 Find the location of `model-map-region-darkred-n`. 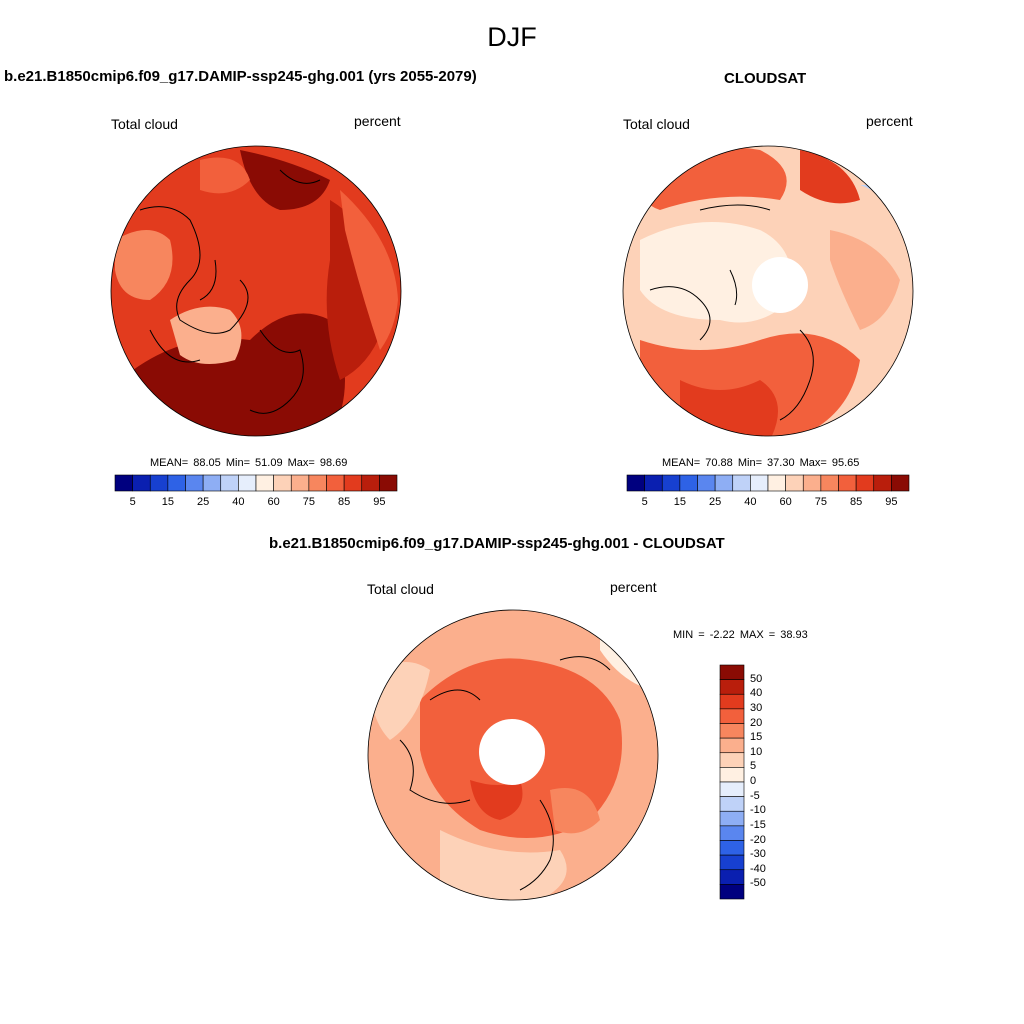

model-map-region-darkred-n is located at coordinates (285, 180).